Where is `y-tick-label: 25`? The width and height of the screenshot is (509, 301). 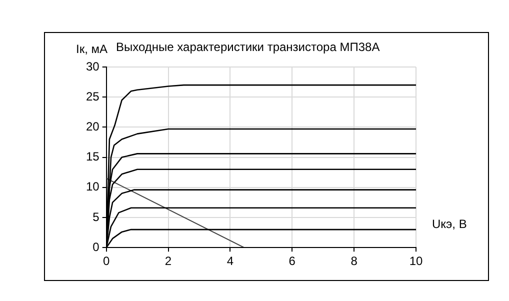
y-tick-label: 25 is located at coordinates (93, 96).